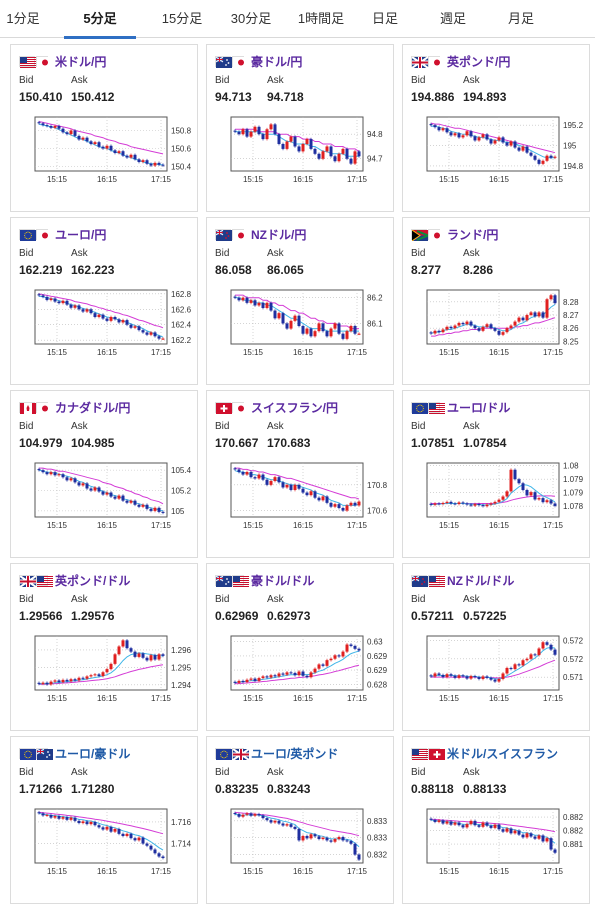  What do you see at coordinates (181, 650) in the screenshot?
I see `y-tick-label: 1.296` at bounding box center [181, 650].